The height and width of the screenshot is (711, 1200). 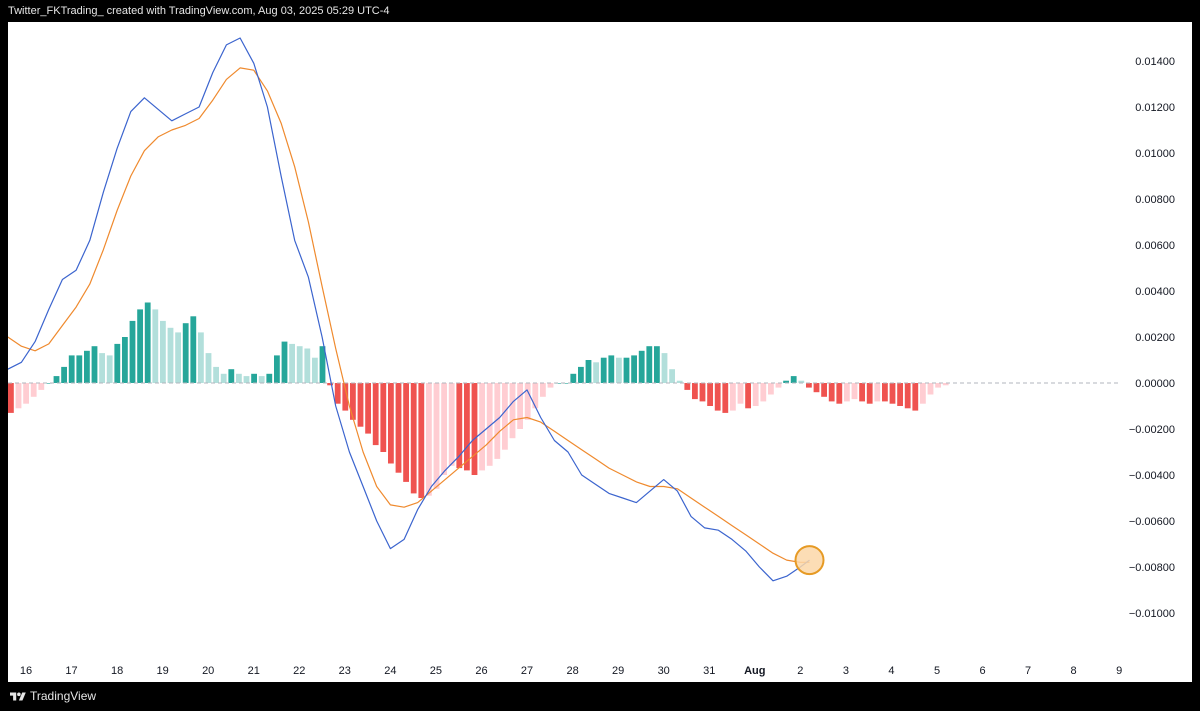 I want to click on x-tick-label: 24, so click(x=390, y=671).